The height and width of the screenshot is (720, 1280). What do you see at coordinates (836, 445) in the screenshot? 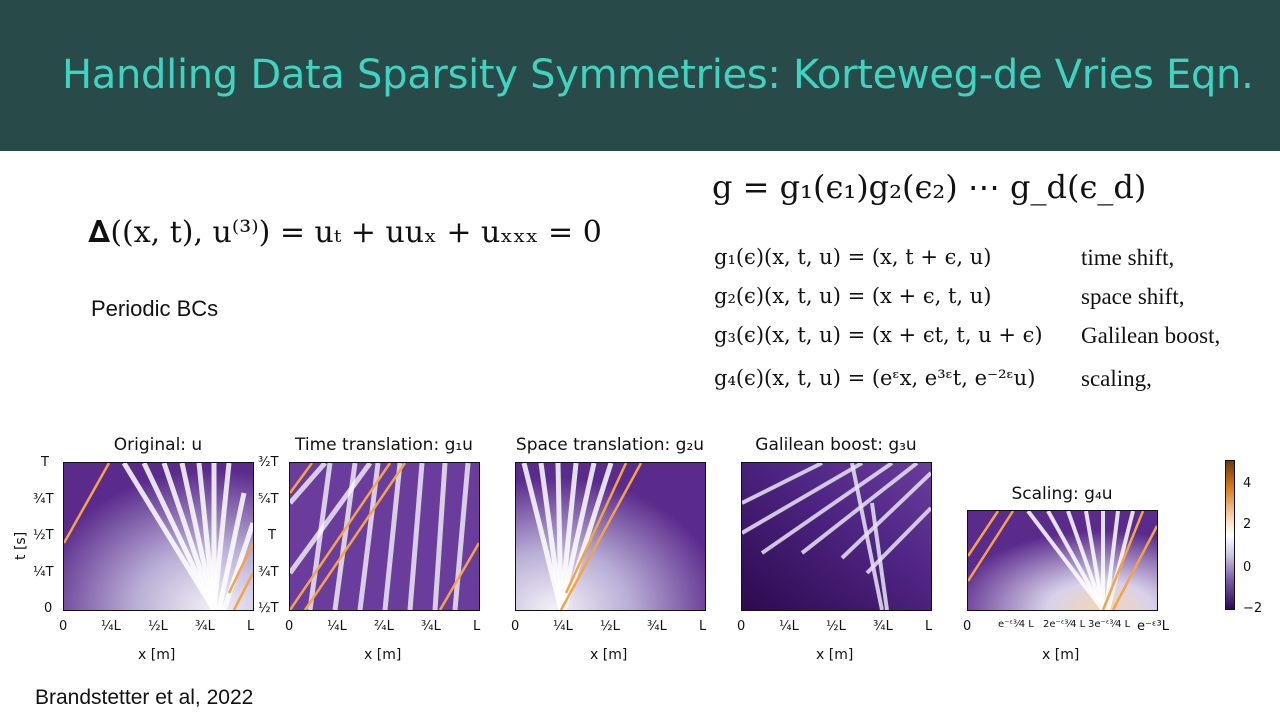
I see `panel-title-galilean-boost: Galilean boost: g₃u` at bounding box center [836, 445].